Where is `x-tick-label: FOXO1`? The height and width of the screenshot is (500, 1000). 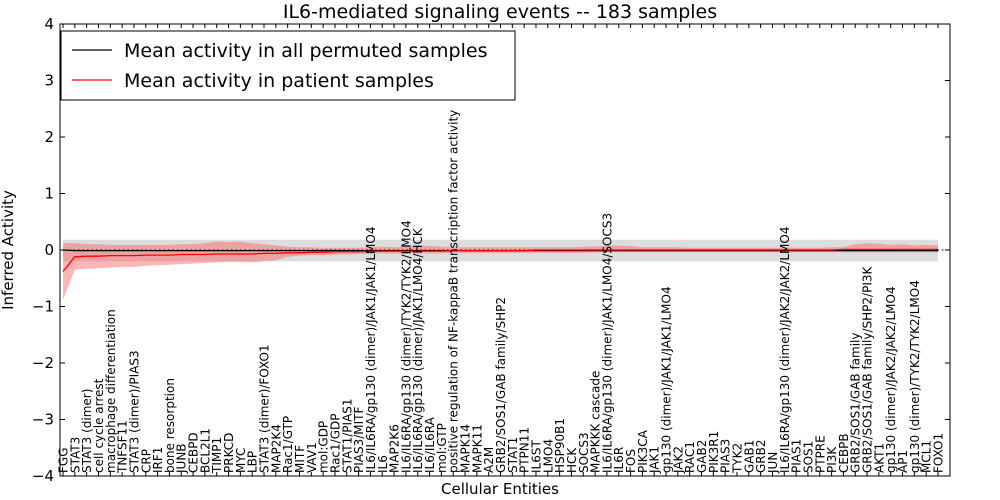 x-tick-label: FOXO1 is located at coordinates (939, 453).